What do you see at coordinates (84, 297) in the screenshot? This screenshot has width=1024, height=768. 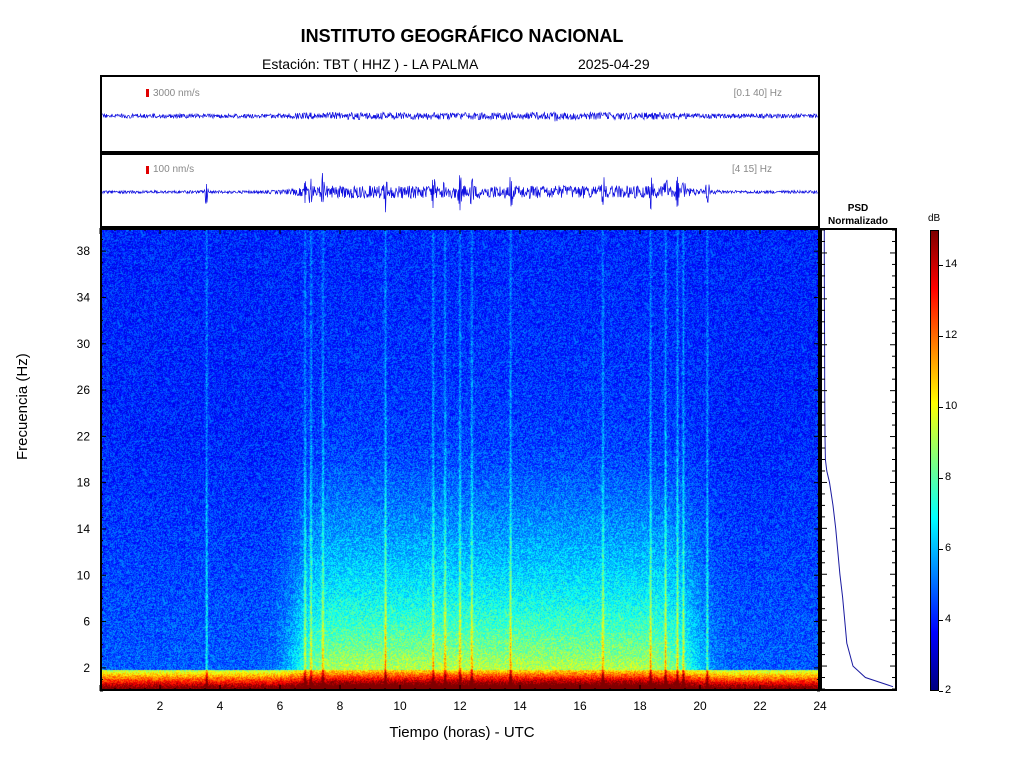 I see `y-tick-label: 34` at bounding box center [84, 297].